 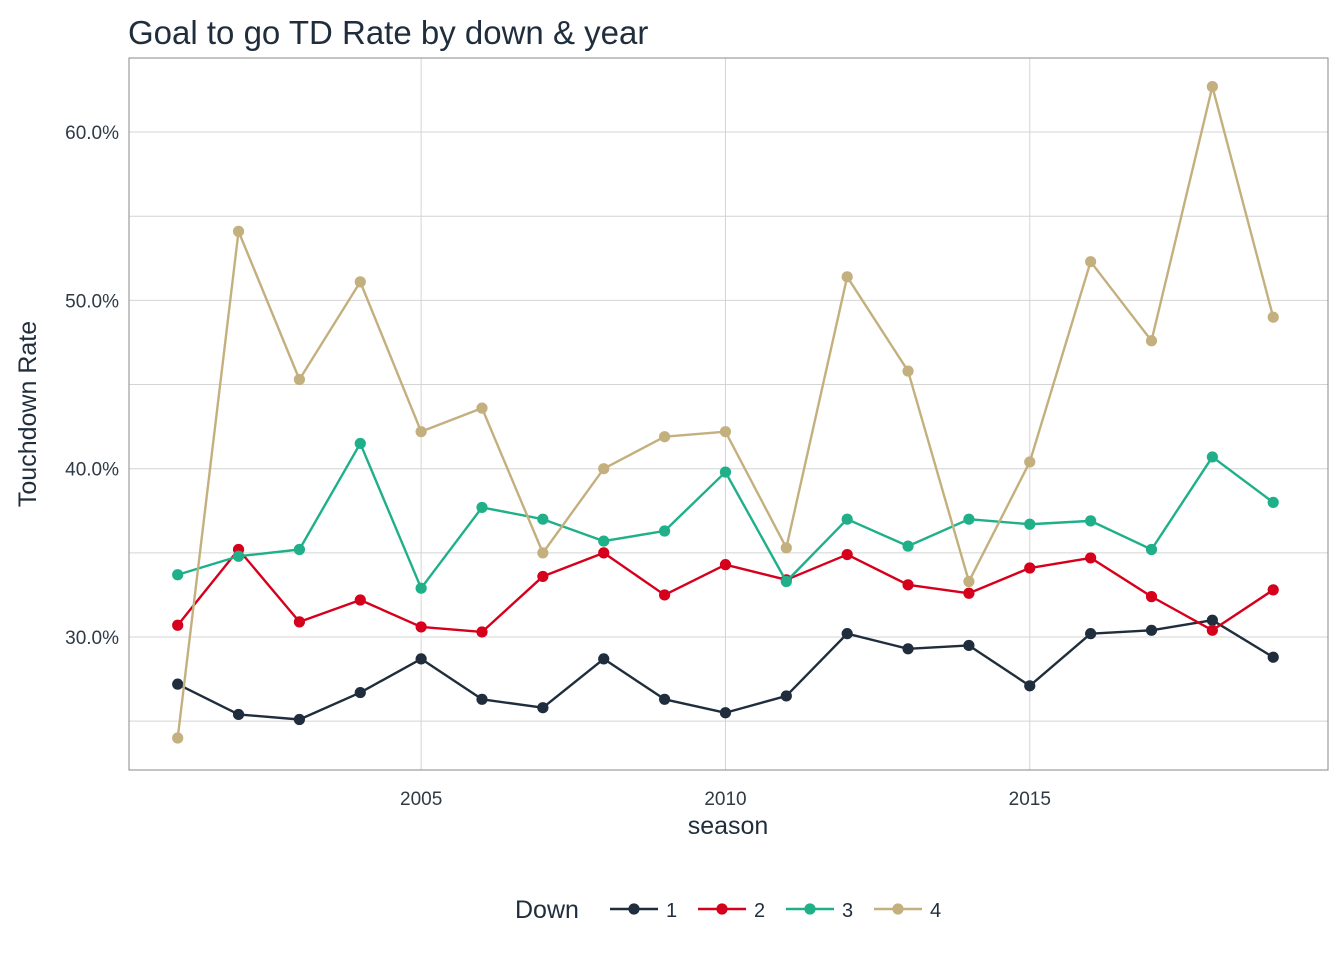 I want to click on y-tick-label: 40.0%, so click(x=92, y=470).